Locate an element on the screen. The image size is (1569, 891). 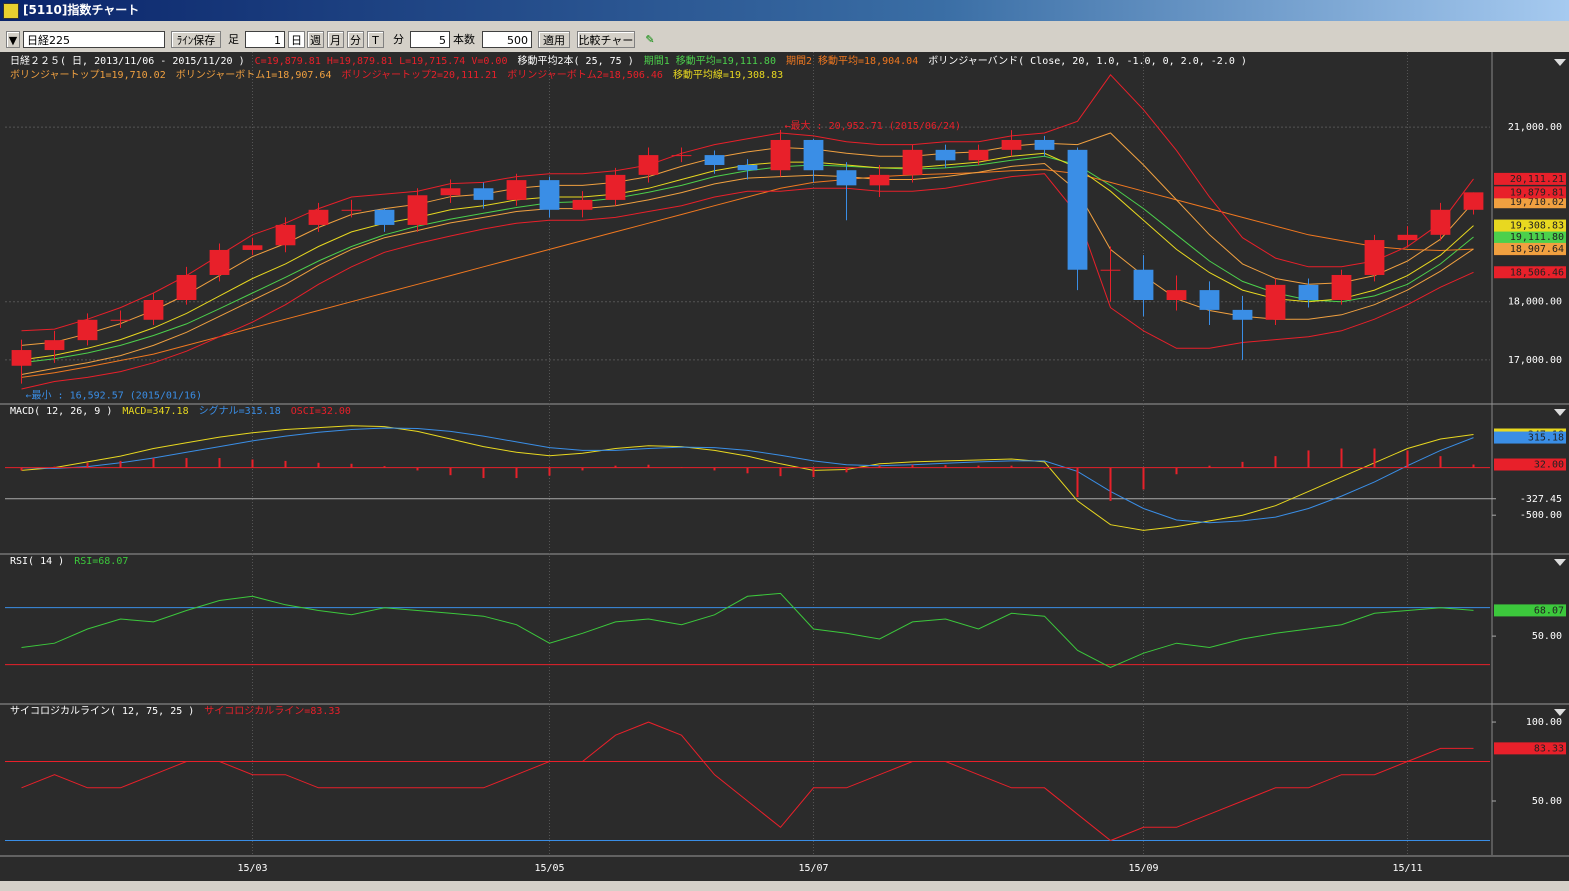
week-button: 週 is located at coordinates (315, 39).